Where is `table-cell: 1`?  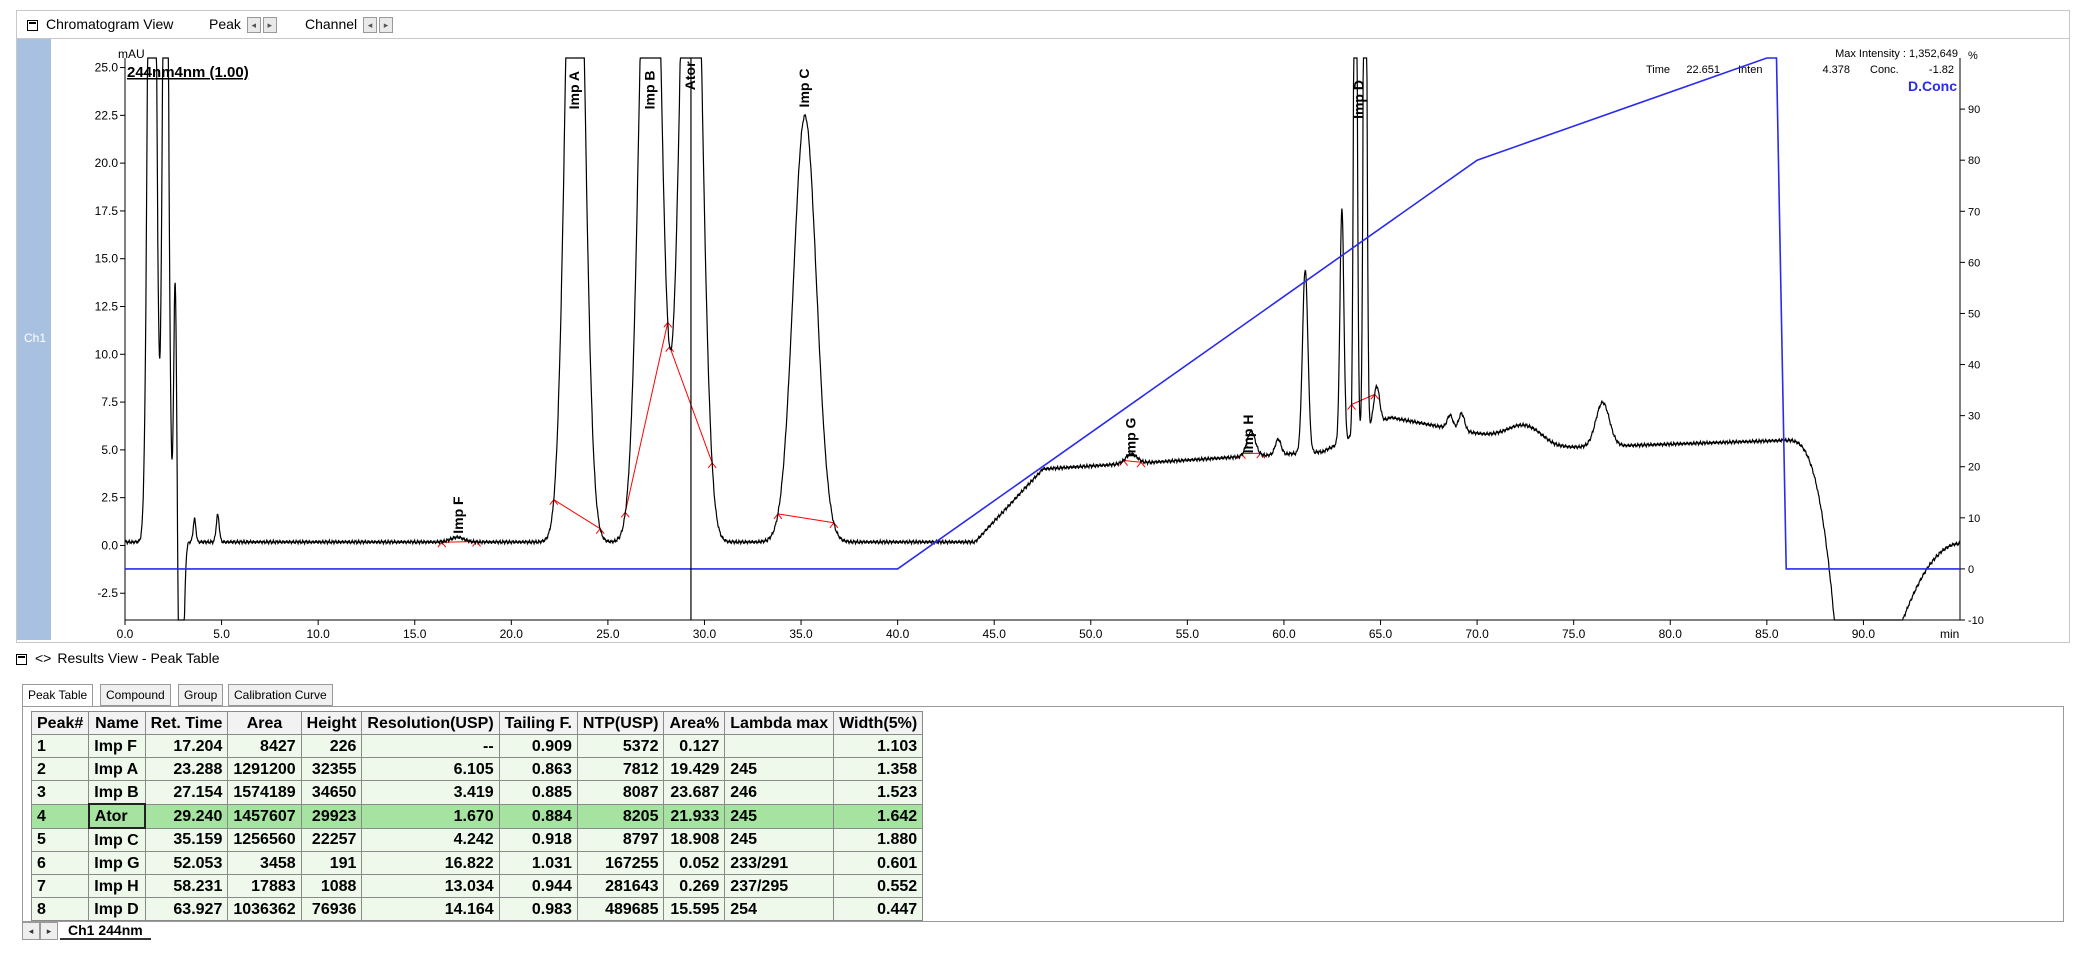 table-cell: 1 is located at coordinates (60, 746).